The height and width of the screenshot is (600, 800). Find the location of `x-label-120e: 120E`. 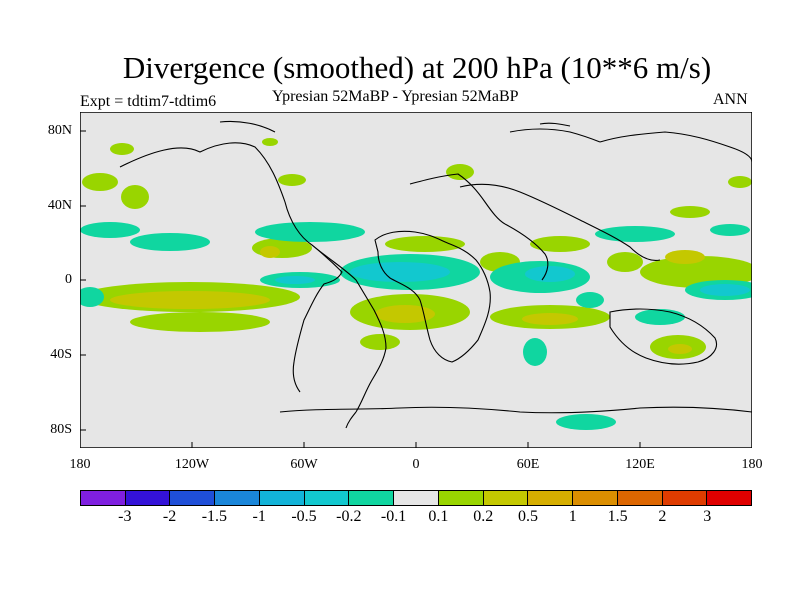

x-label-120e: 120E is located at coordinates (640, 464).